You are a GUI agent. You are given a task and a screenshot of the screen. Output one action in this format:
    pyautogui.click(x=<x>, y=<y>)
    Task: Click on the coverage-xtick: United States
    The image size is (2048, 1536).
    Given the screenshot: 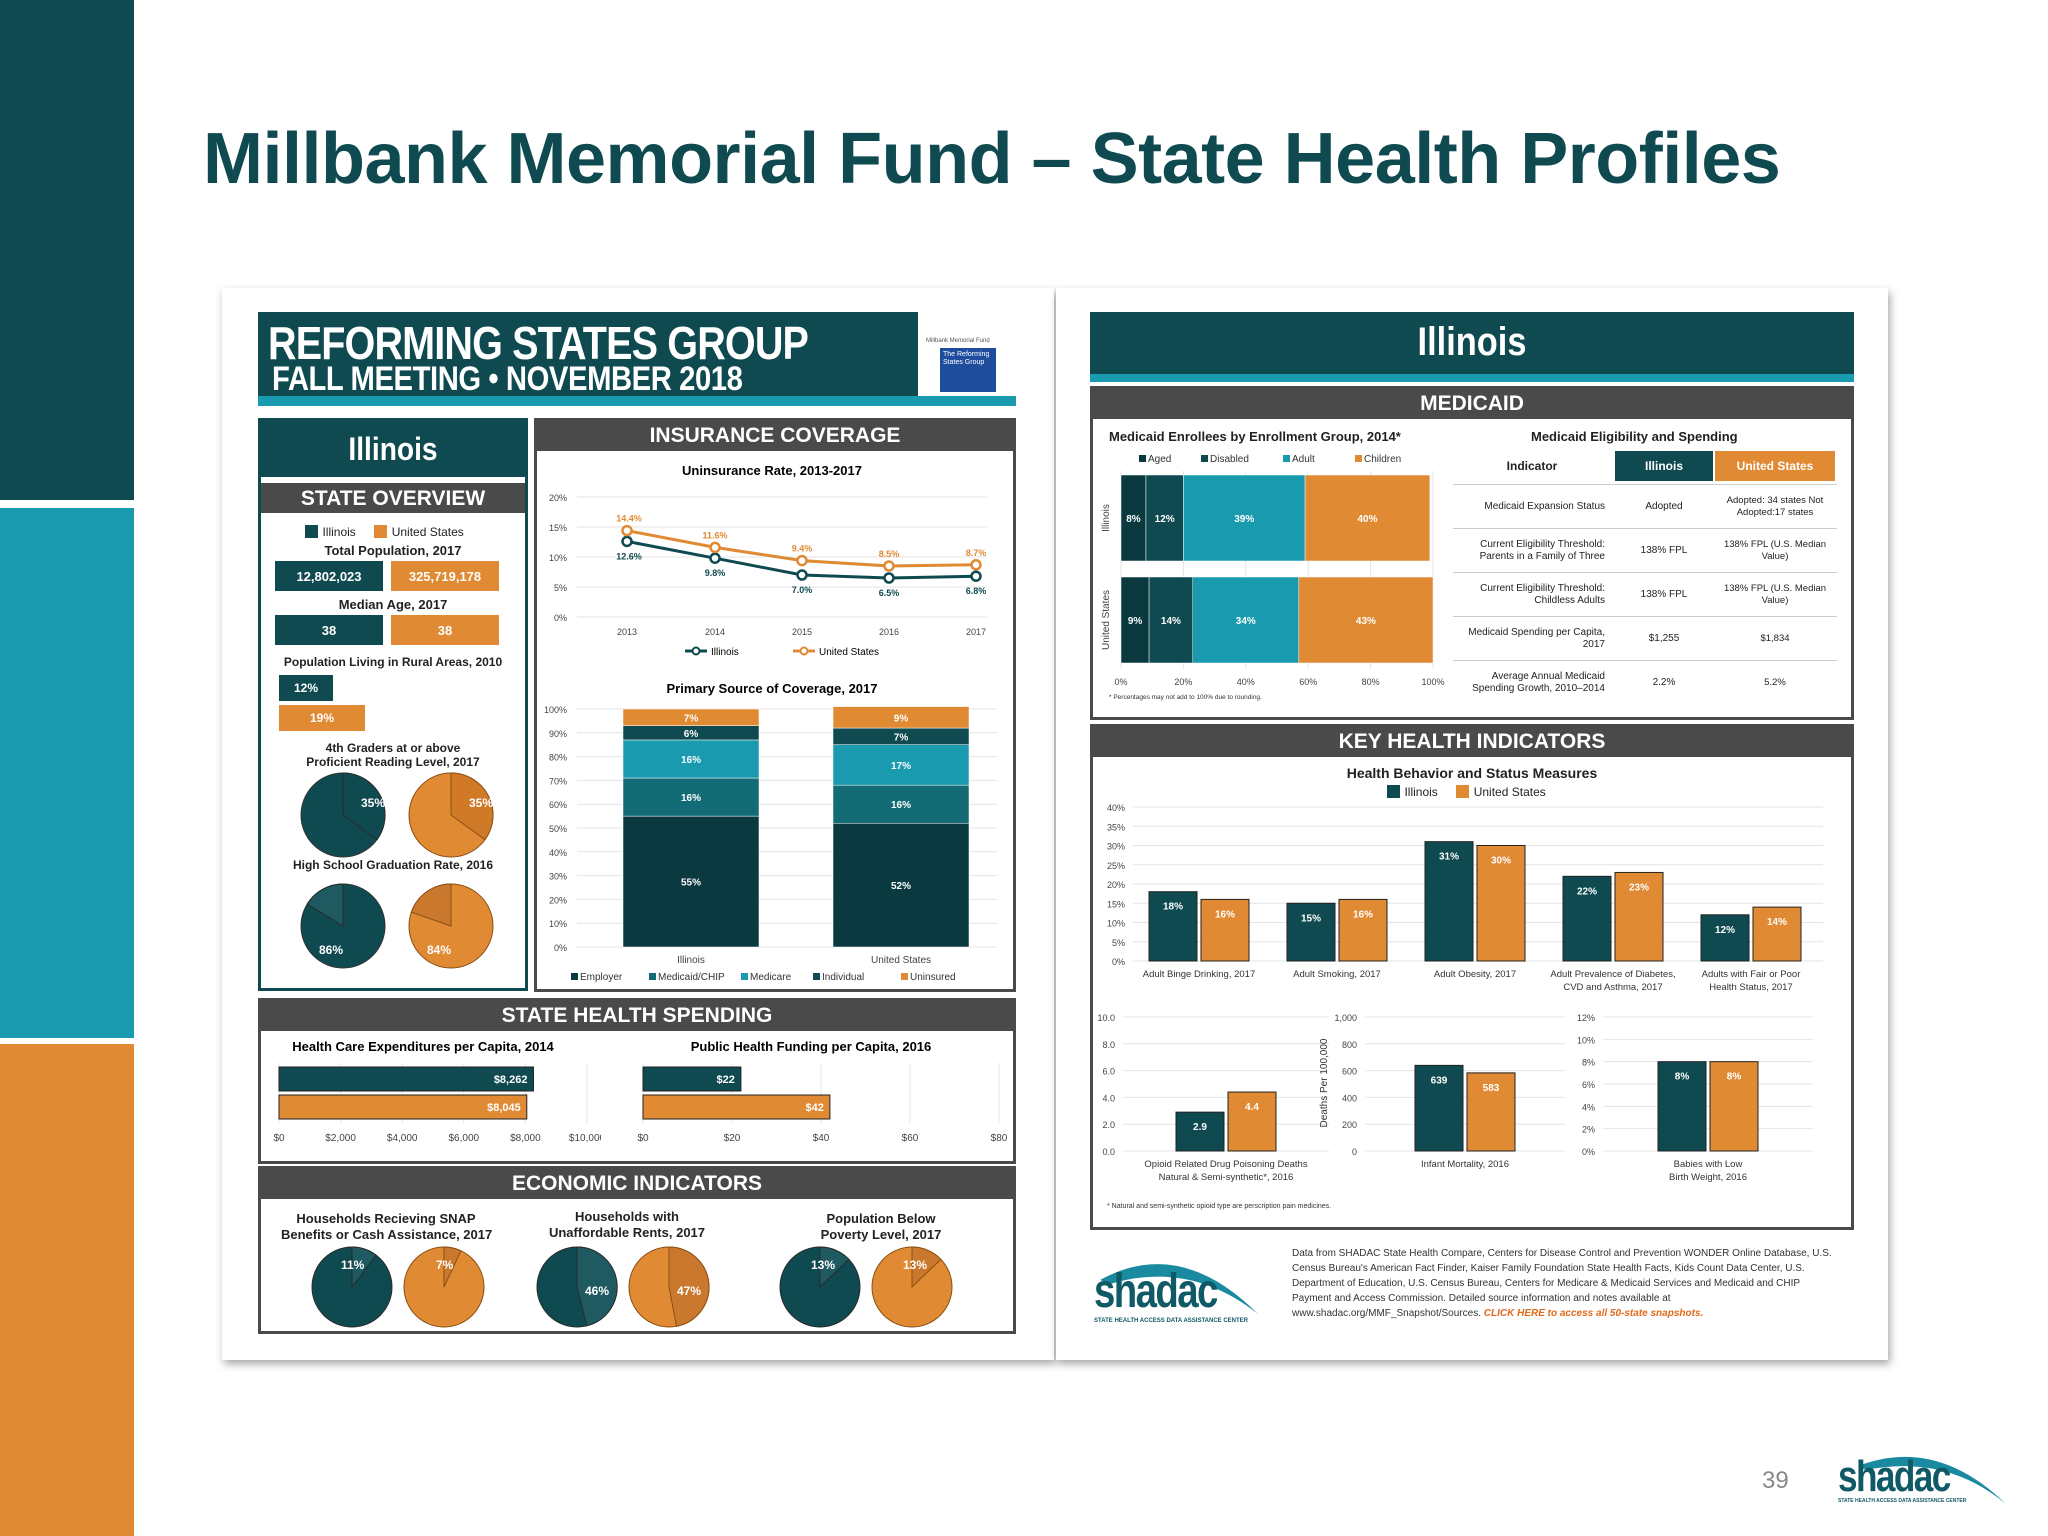 What is the action you would take?
    pyautogui.click(x=901, y=960)
    